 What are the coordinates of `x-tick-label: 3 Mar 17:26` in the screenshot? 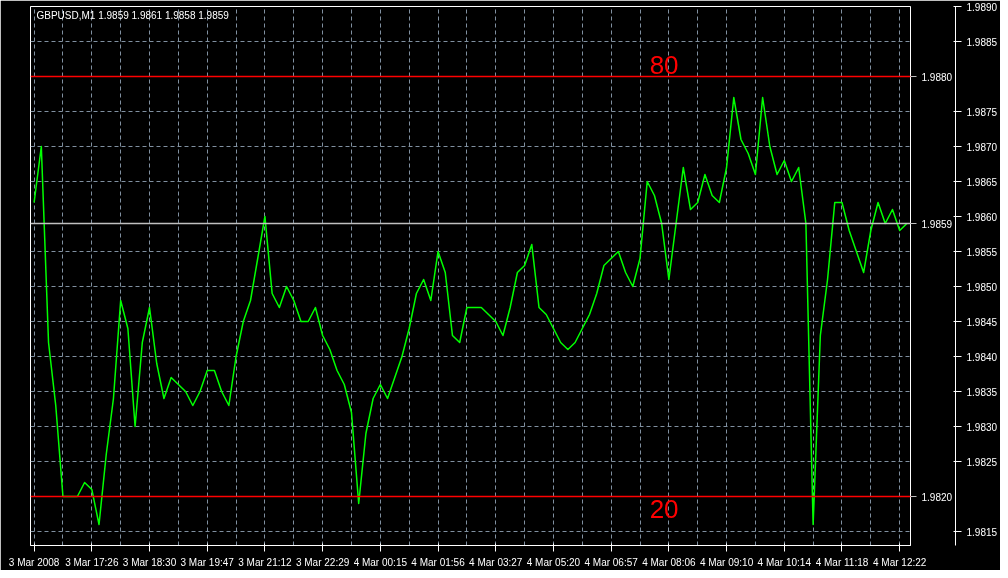 It's located at (92, 562).